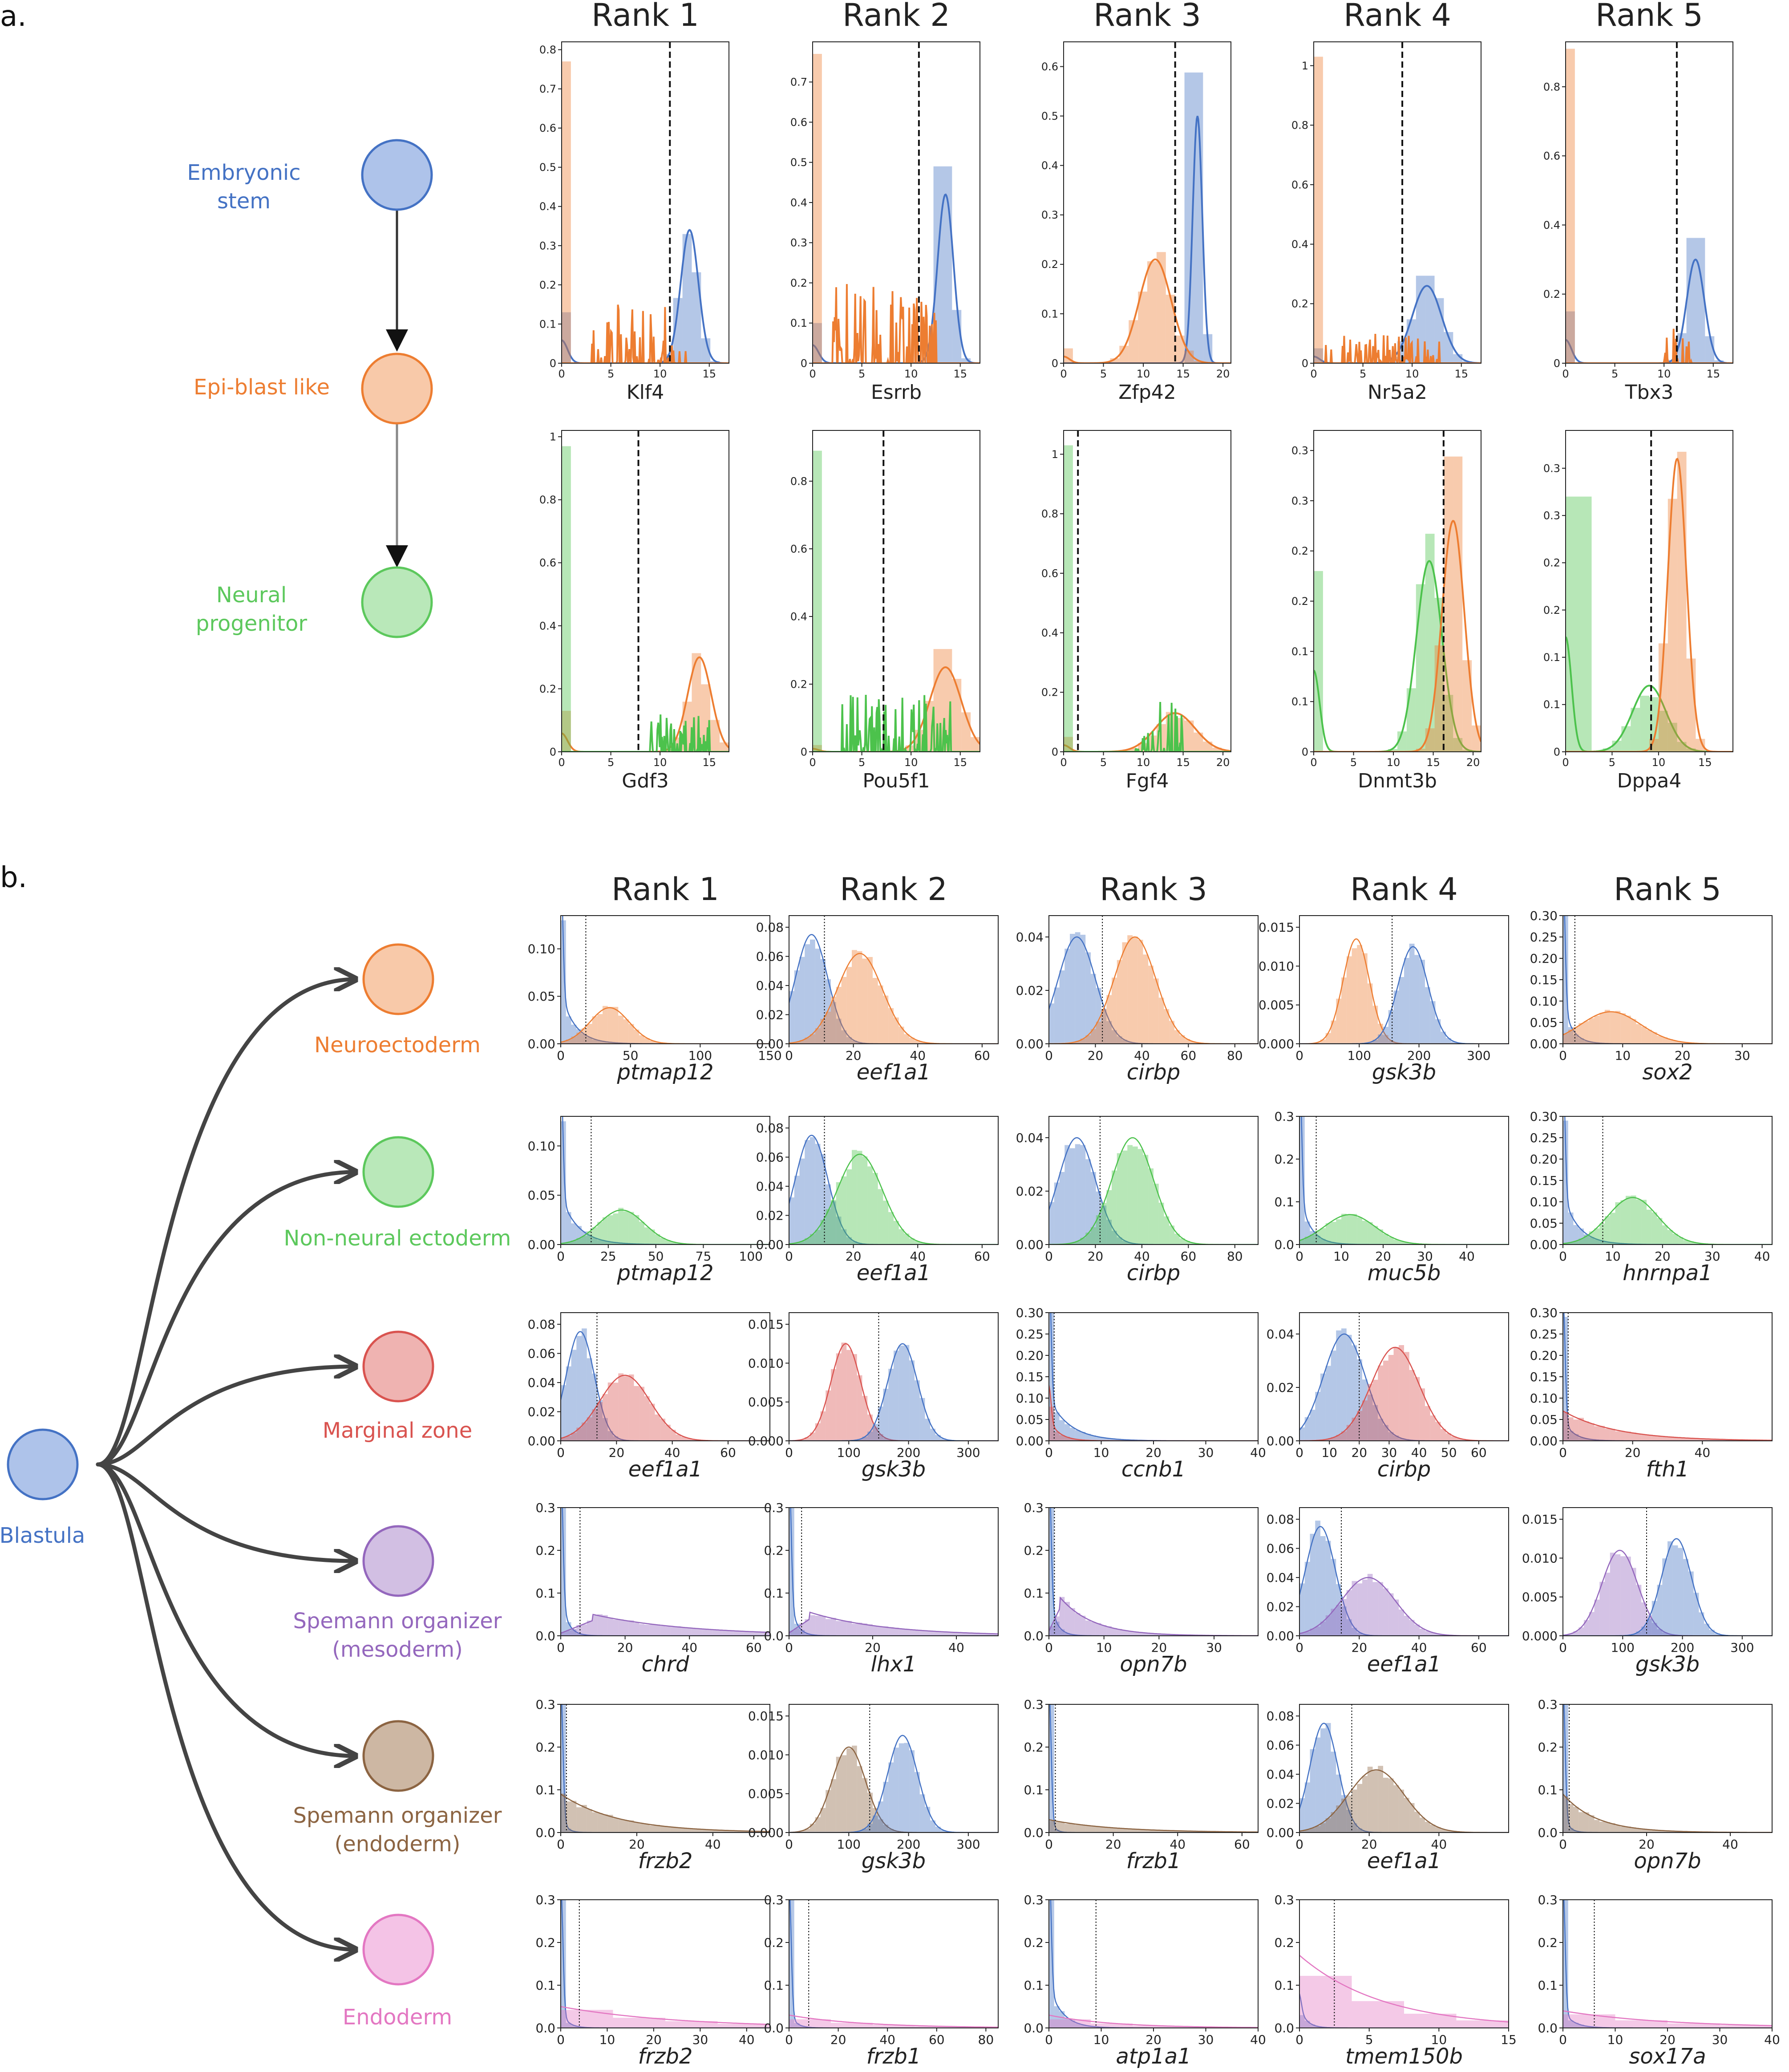 The width and height of the screenshot is (1789, 2072). What do you see at coordinates (1299, 651) in the screenshot?
I see `y-tick-label: 0.1` at bounding box center [1299, 651].